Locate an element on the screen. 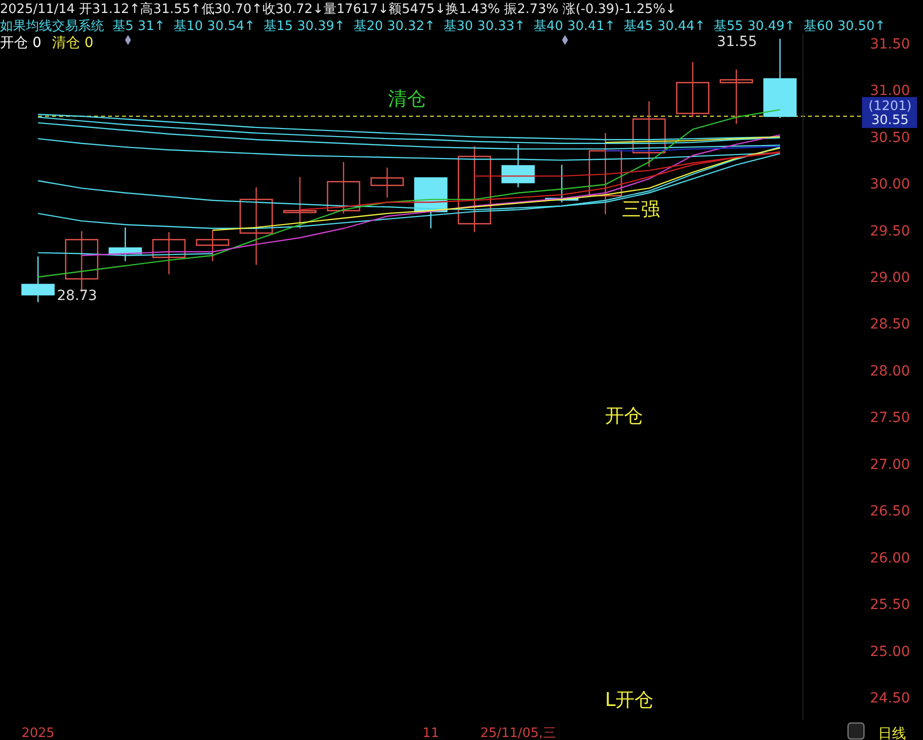 The width and height of the screenshot is (923, 740). annotation: L开仓 is located at coordinates (629, 700).